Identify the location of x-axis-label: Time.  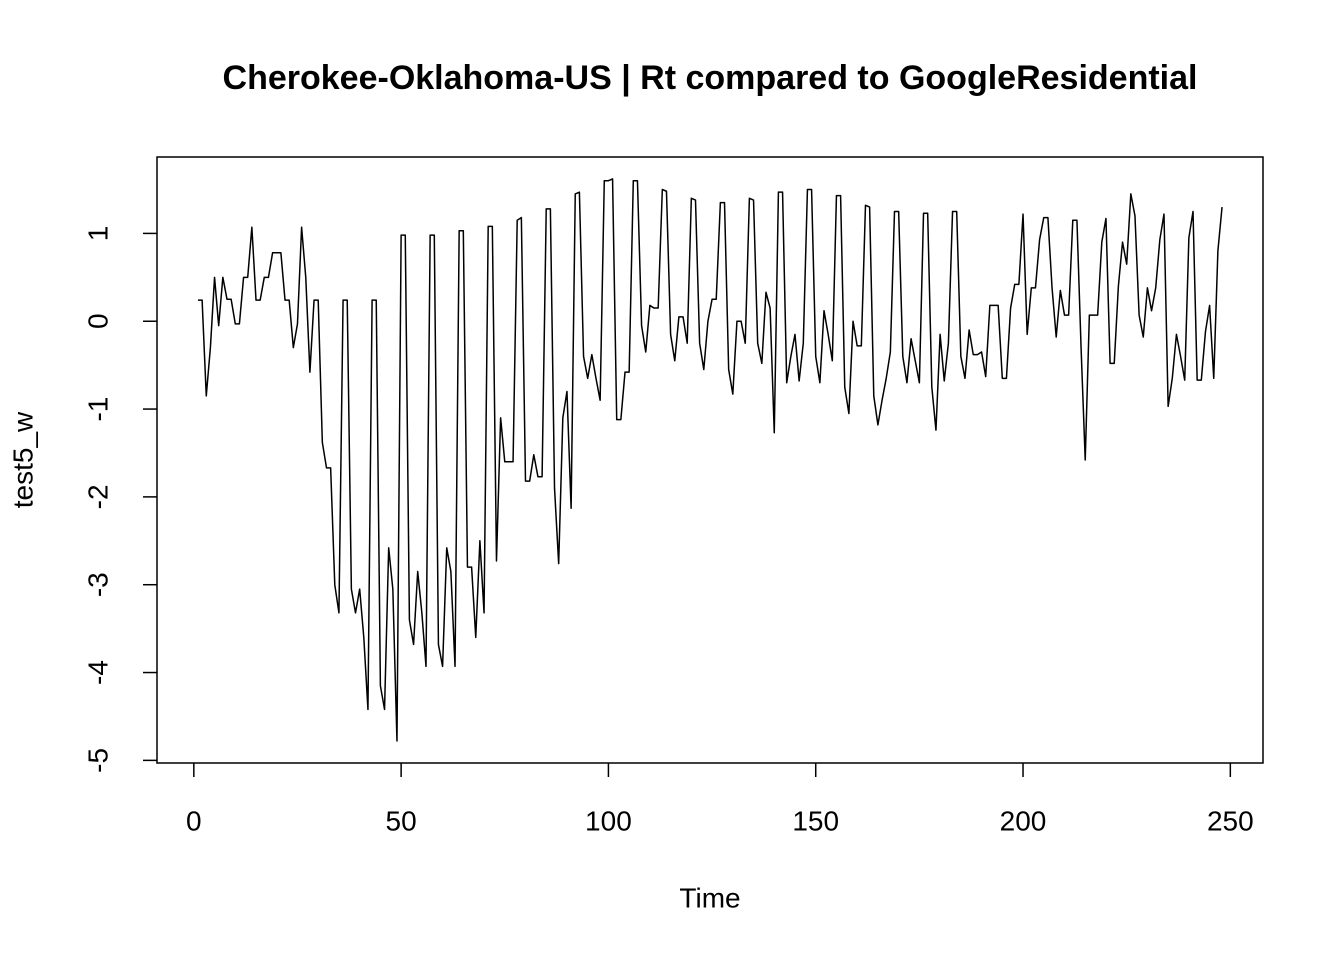
(709, 897).